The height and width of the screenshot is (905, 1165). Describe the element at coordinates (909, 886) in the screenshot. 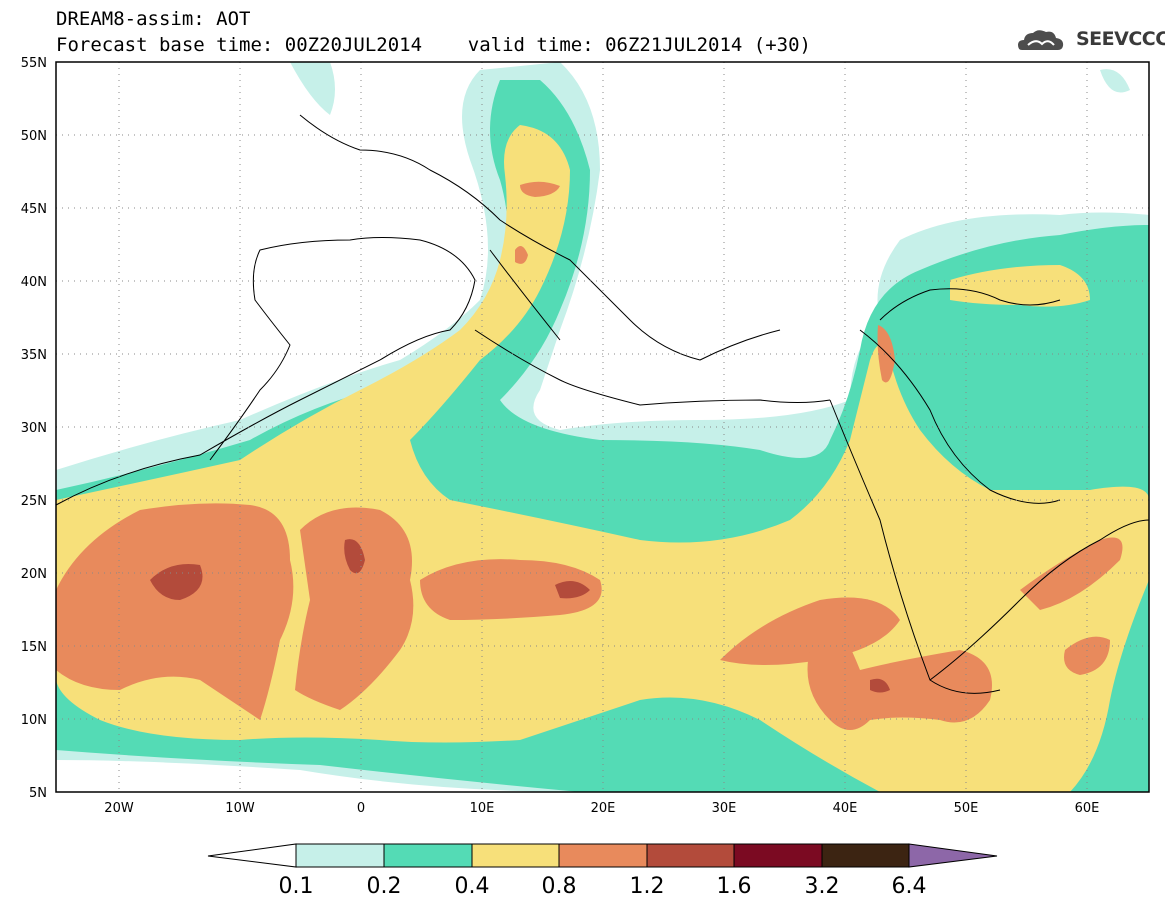

I see `colorbar-label: 6.4` at that location.